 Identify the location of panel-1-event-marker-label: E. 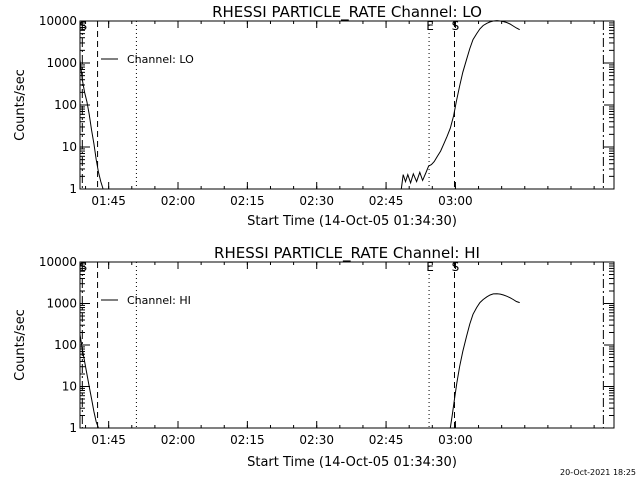
(430, 26).